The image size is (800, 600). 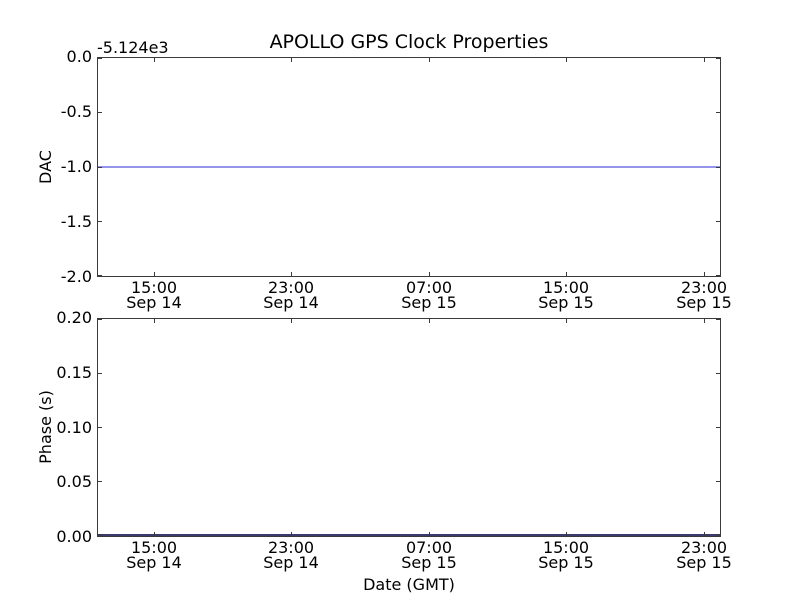 What do you see at coordinates (409, 274) in the screenshot?
I see `dac-x-tick-marks-bottom` at bounding box center [409, 274].